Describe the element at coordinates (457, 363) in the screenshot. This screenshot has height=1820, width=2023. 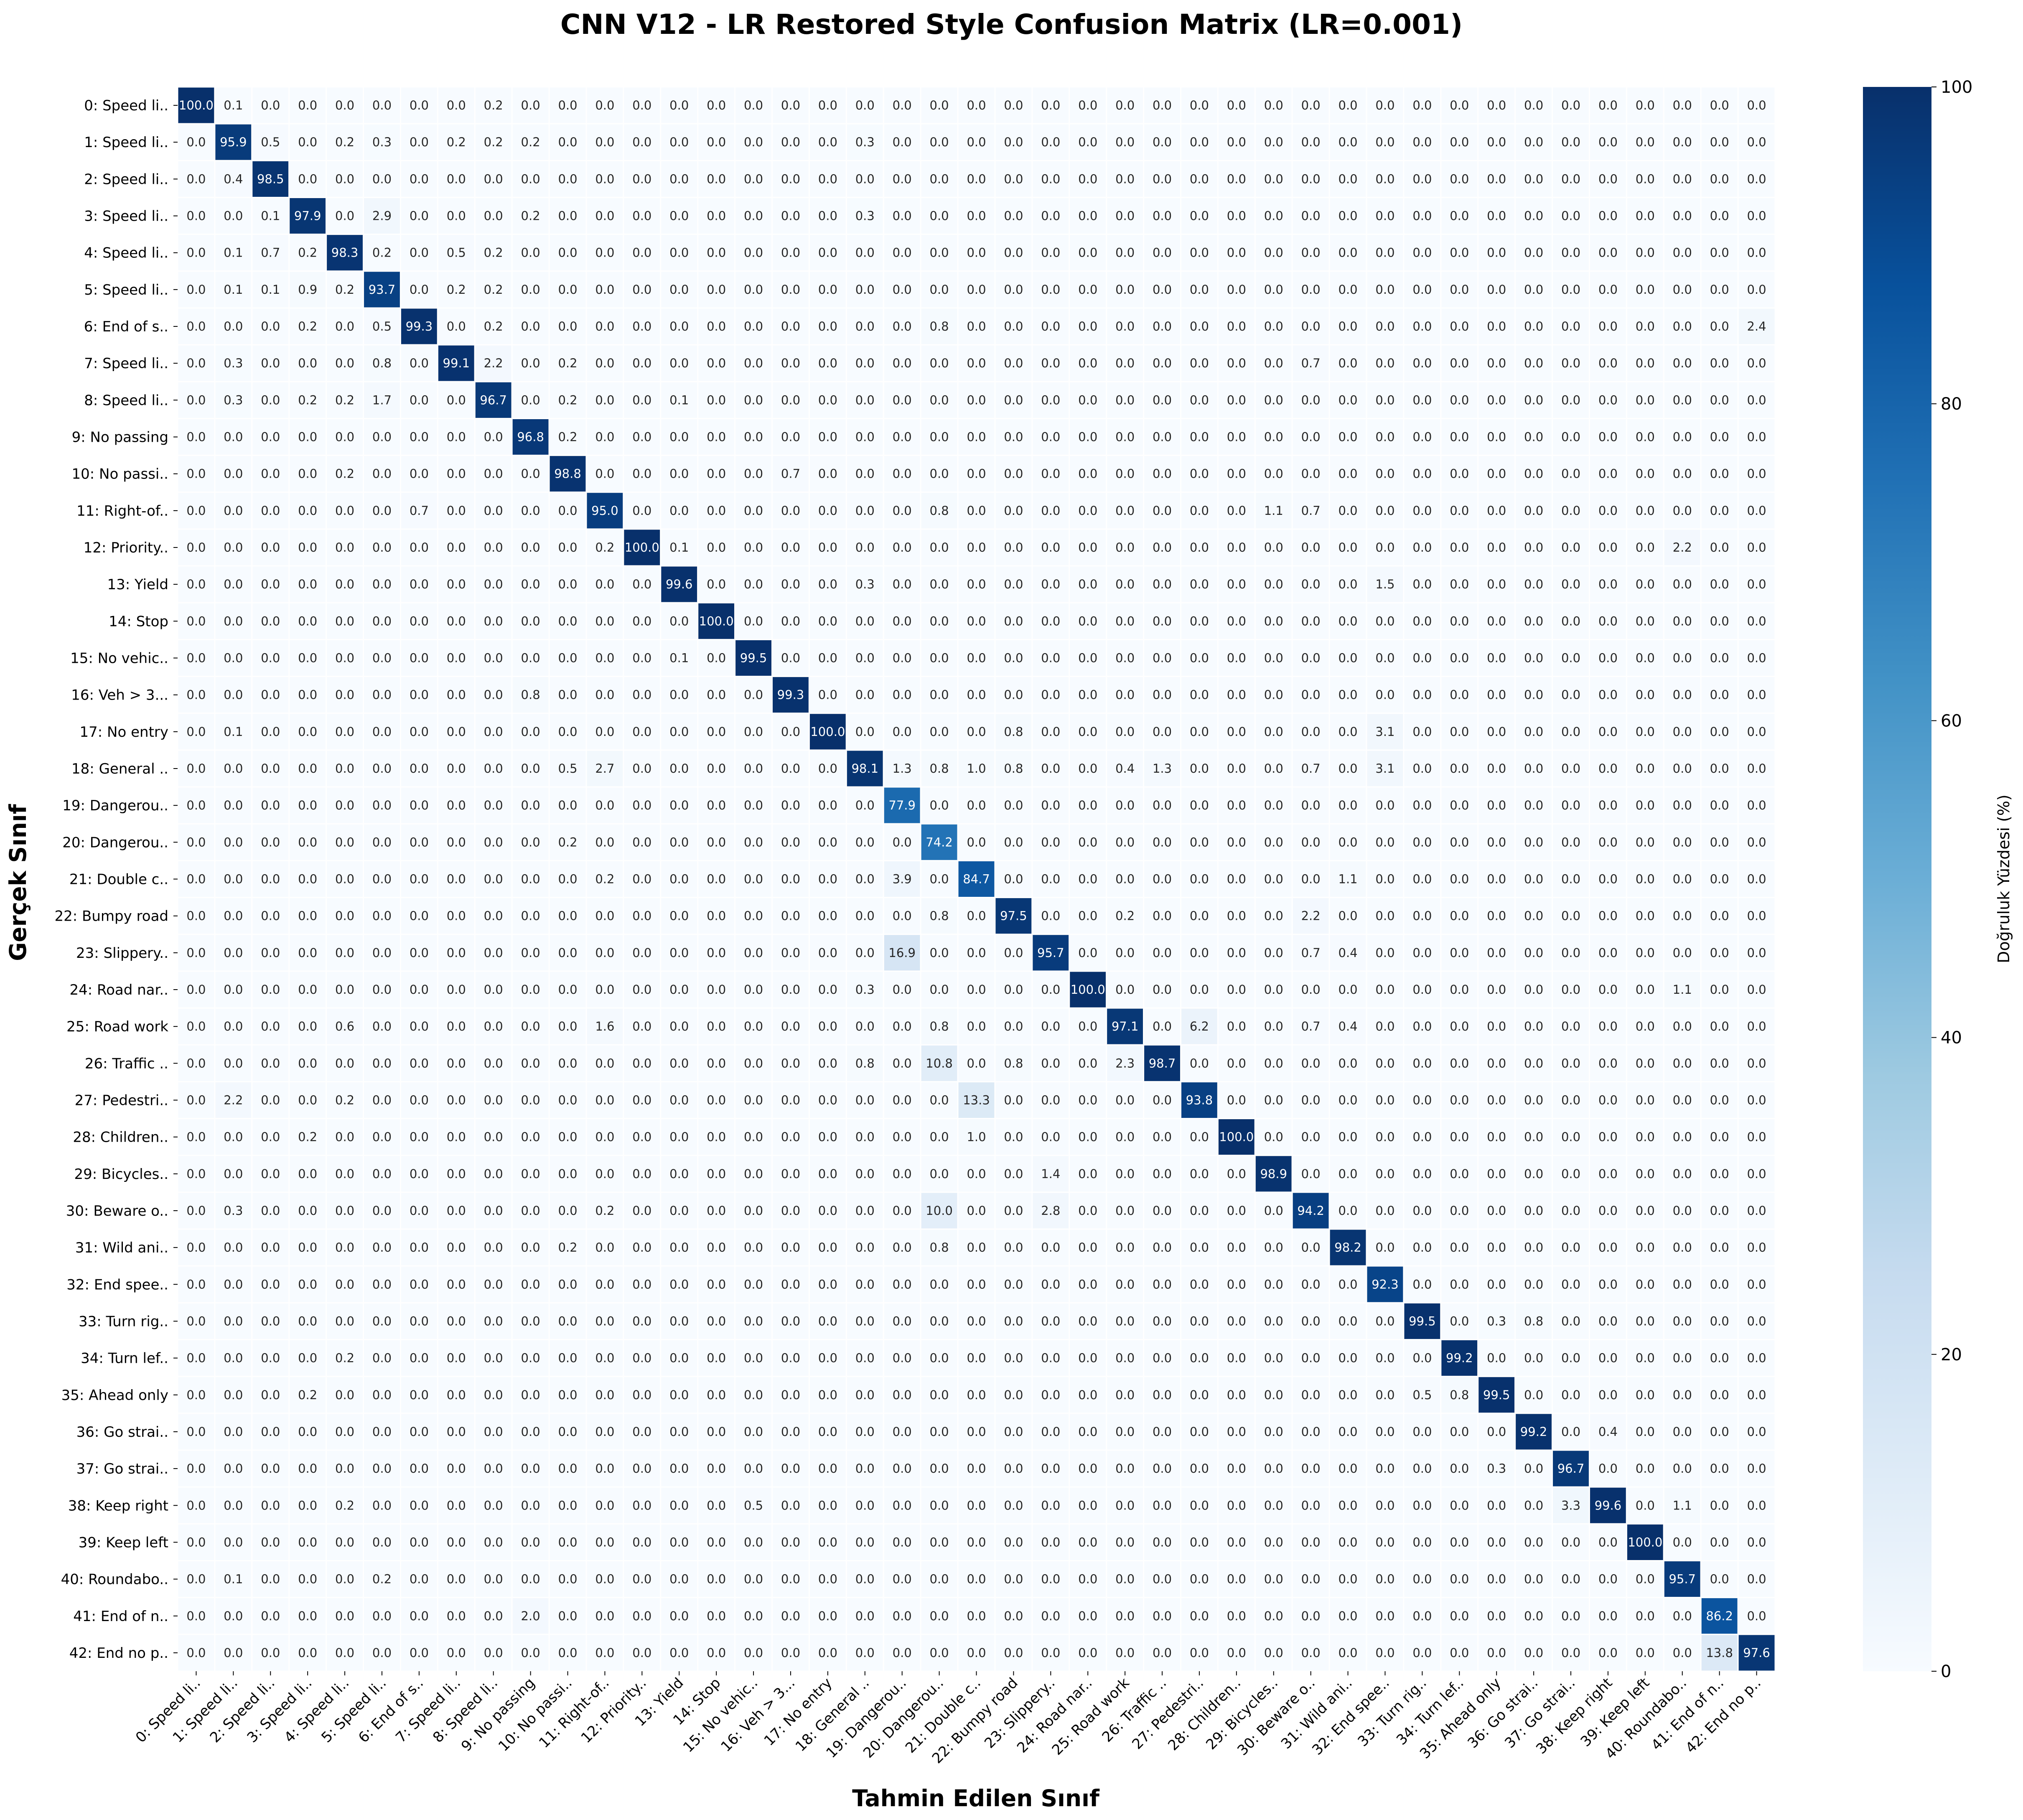
I see `cell-value-label: 99.1` at that location.